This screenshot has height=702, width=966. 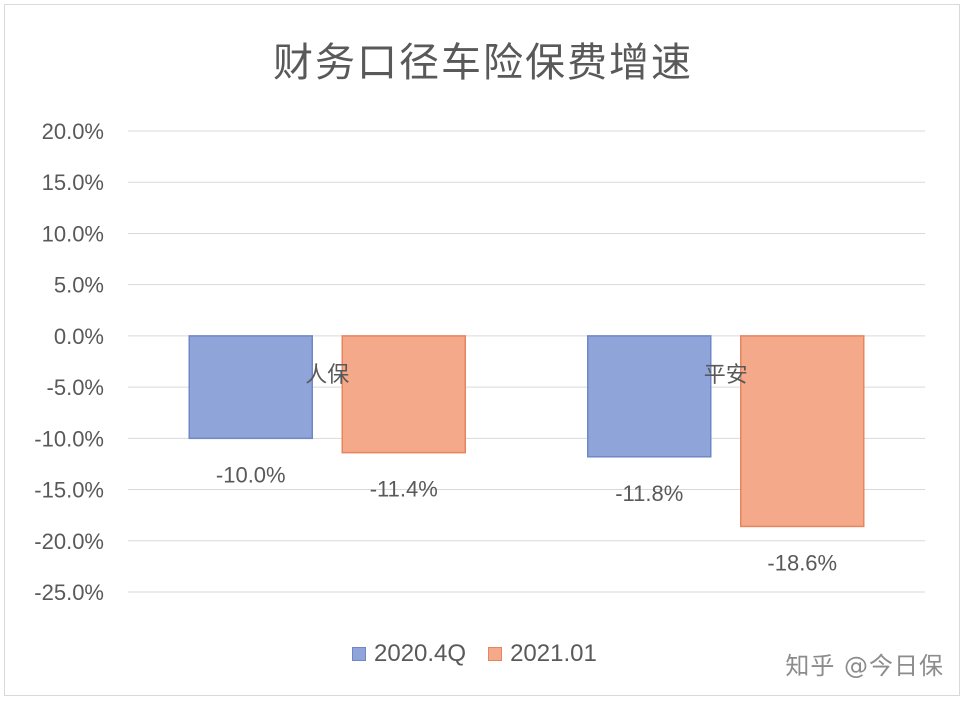 I want to click on y-tick-label: 10.0%, so click(x=73, y=233).